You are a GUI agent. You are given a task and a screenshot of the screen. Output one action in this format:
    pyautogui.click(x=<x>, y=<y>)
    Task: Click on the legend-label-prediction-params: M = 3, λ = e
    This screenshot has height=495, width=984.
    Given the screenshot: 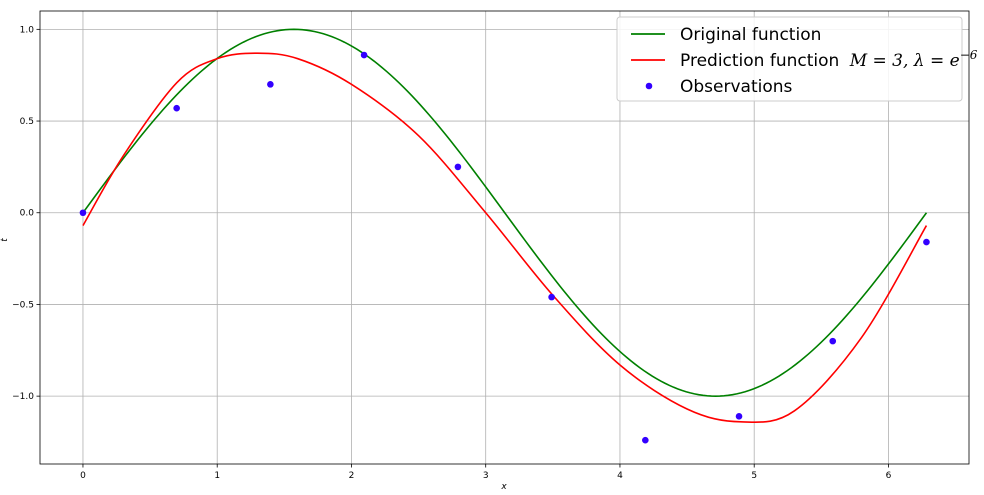 What is the action you would take?
    pyautogui.click(x=904, y=61)
    